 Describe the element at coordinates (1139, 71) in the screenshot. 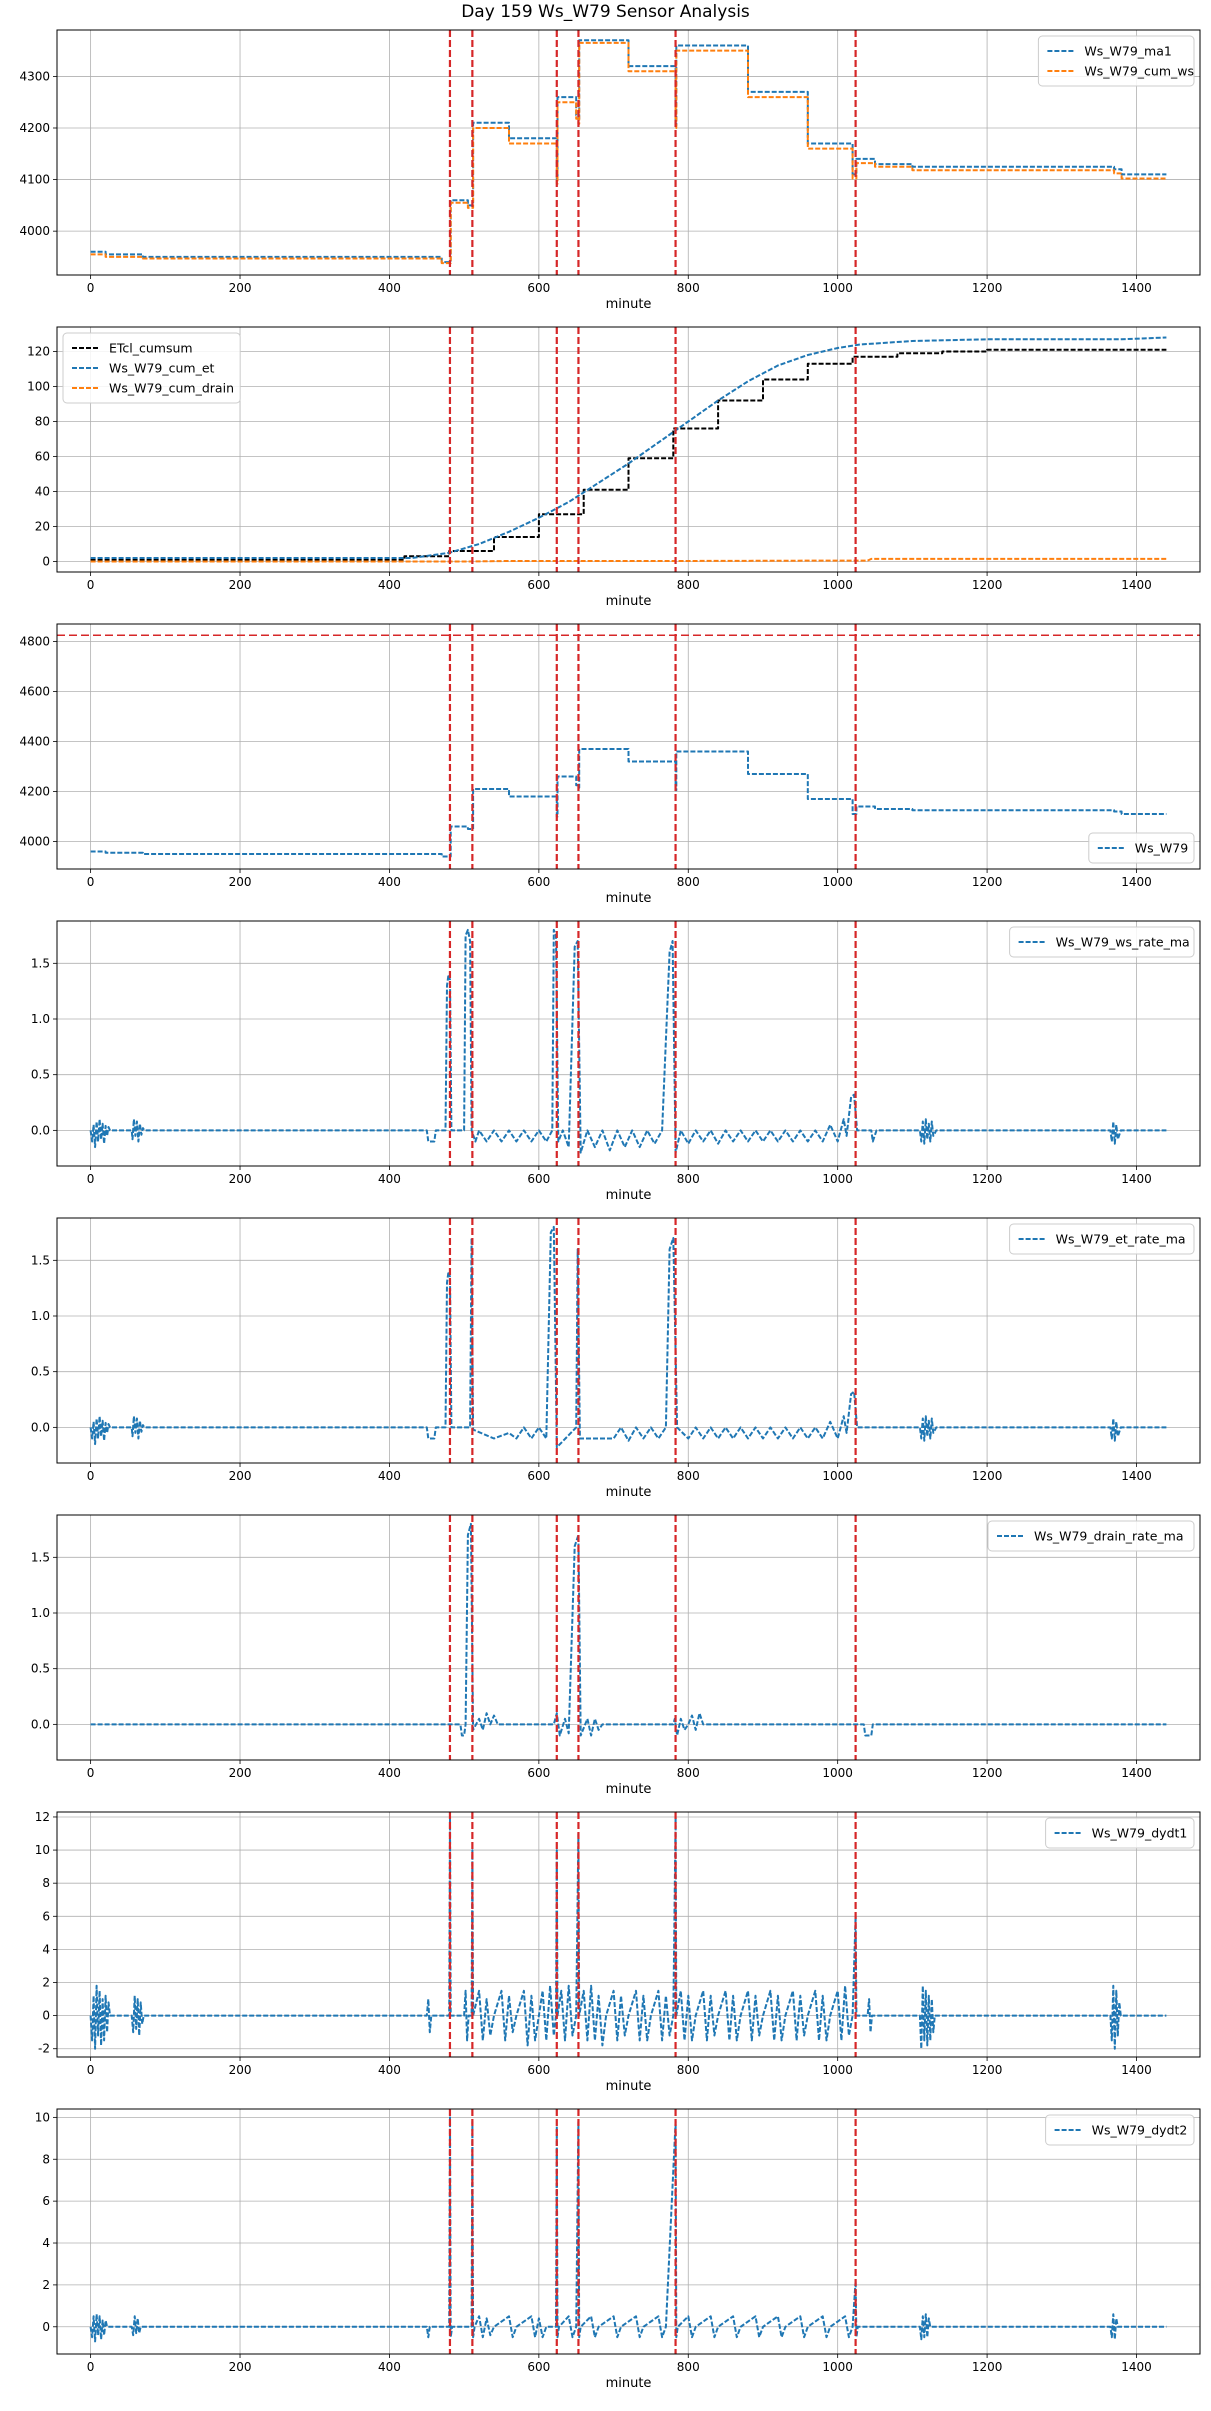

I see `legend-label: Ws_W79_cum_ws` at that location.